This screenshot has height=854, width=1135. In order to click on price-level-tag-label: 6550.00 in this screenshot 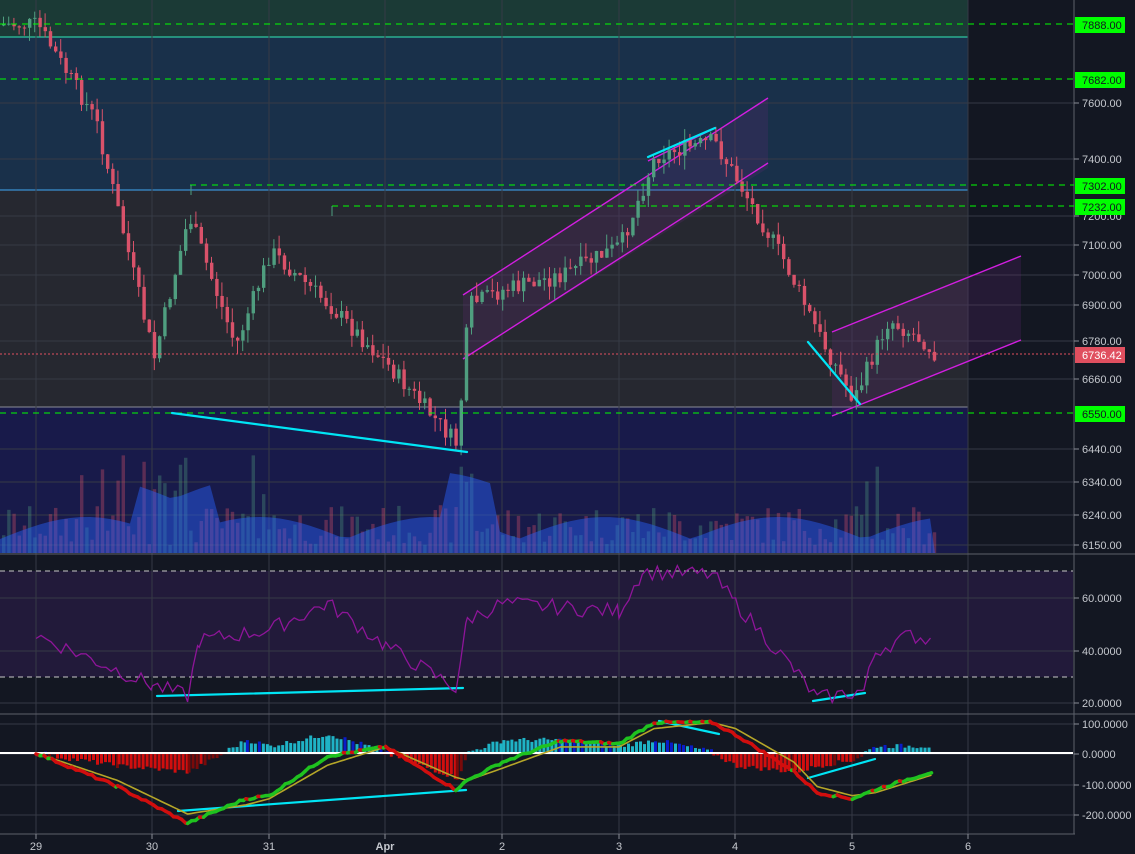, I will do `click(1102, 415)`.